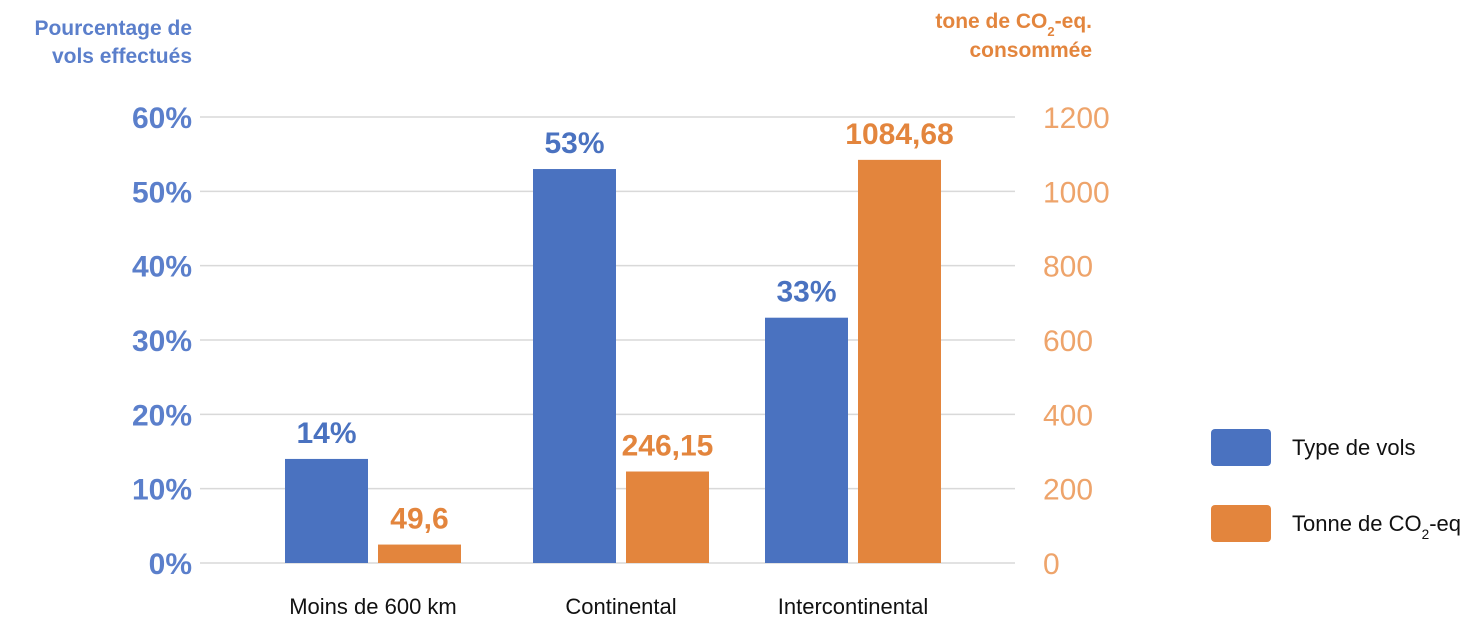  Describe the element at coordinates (853, 606) in the screenshot. I see `x-category-label: Intercontinental` at that location.